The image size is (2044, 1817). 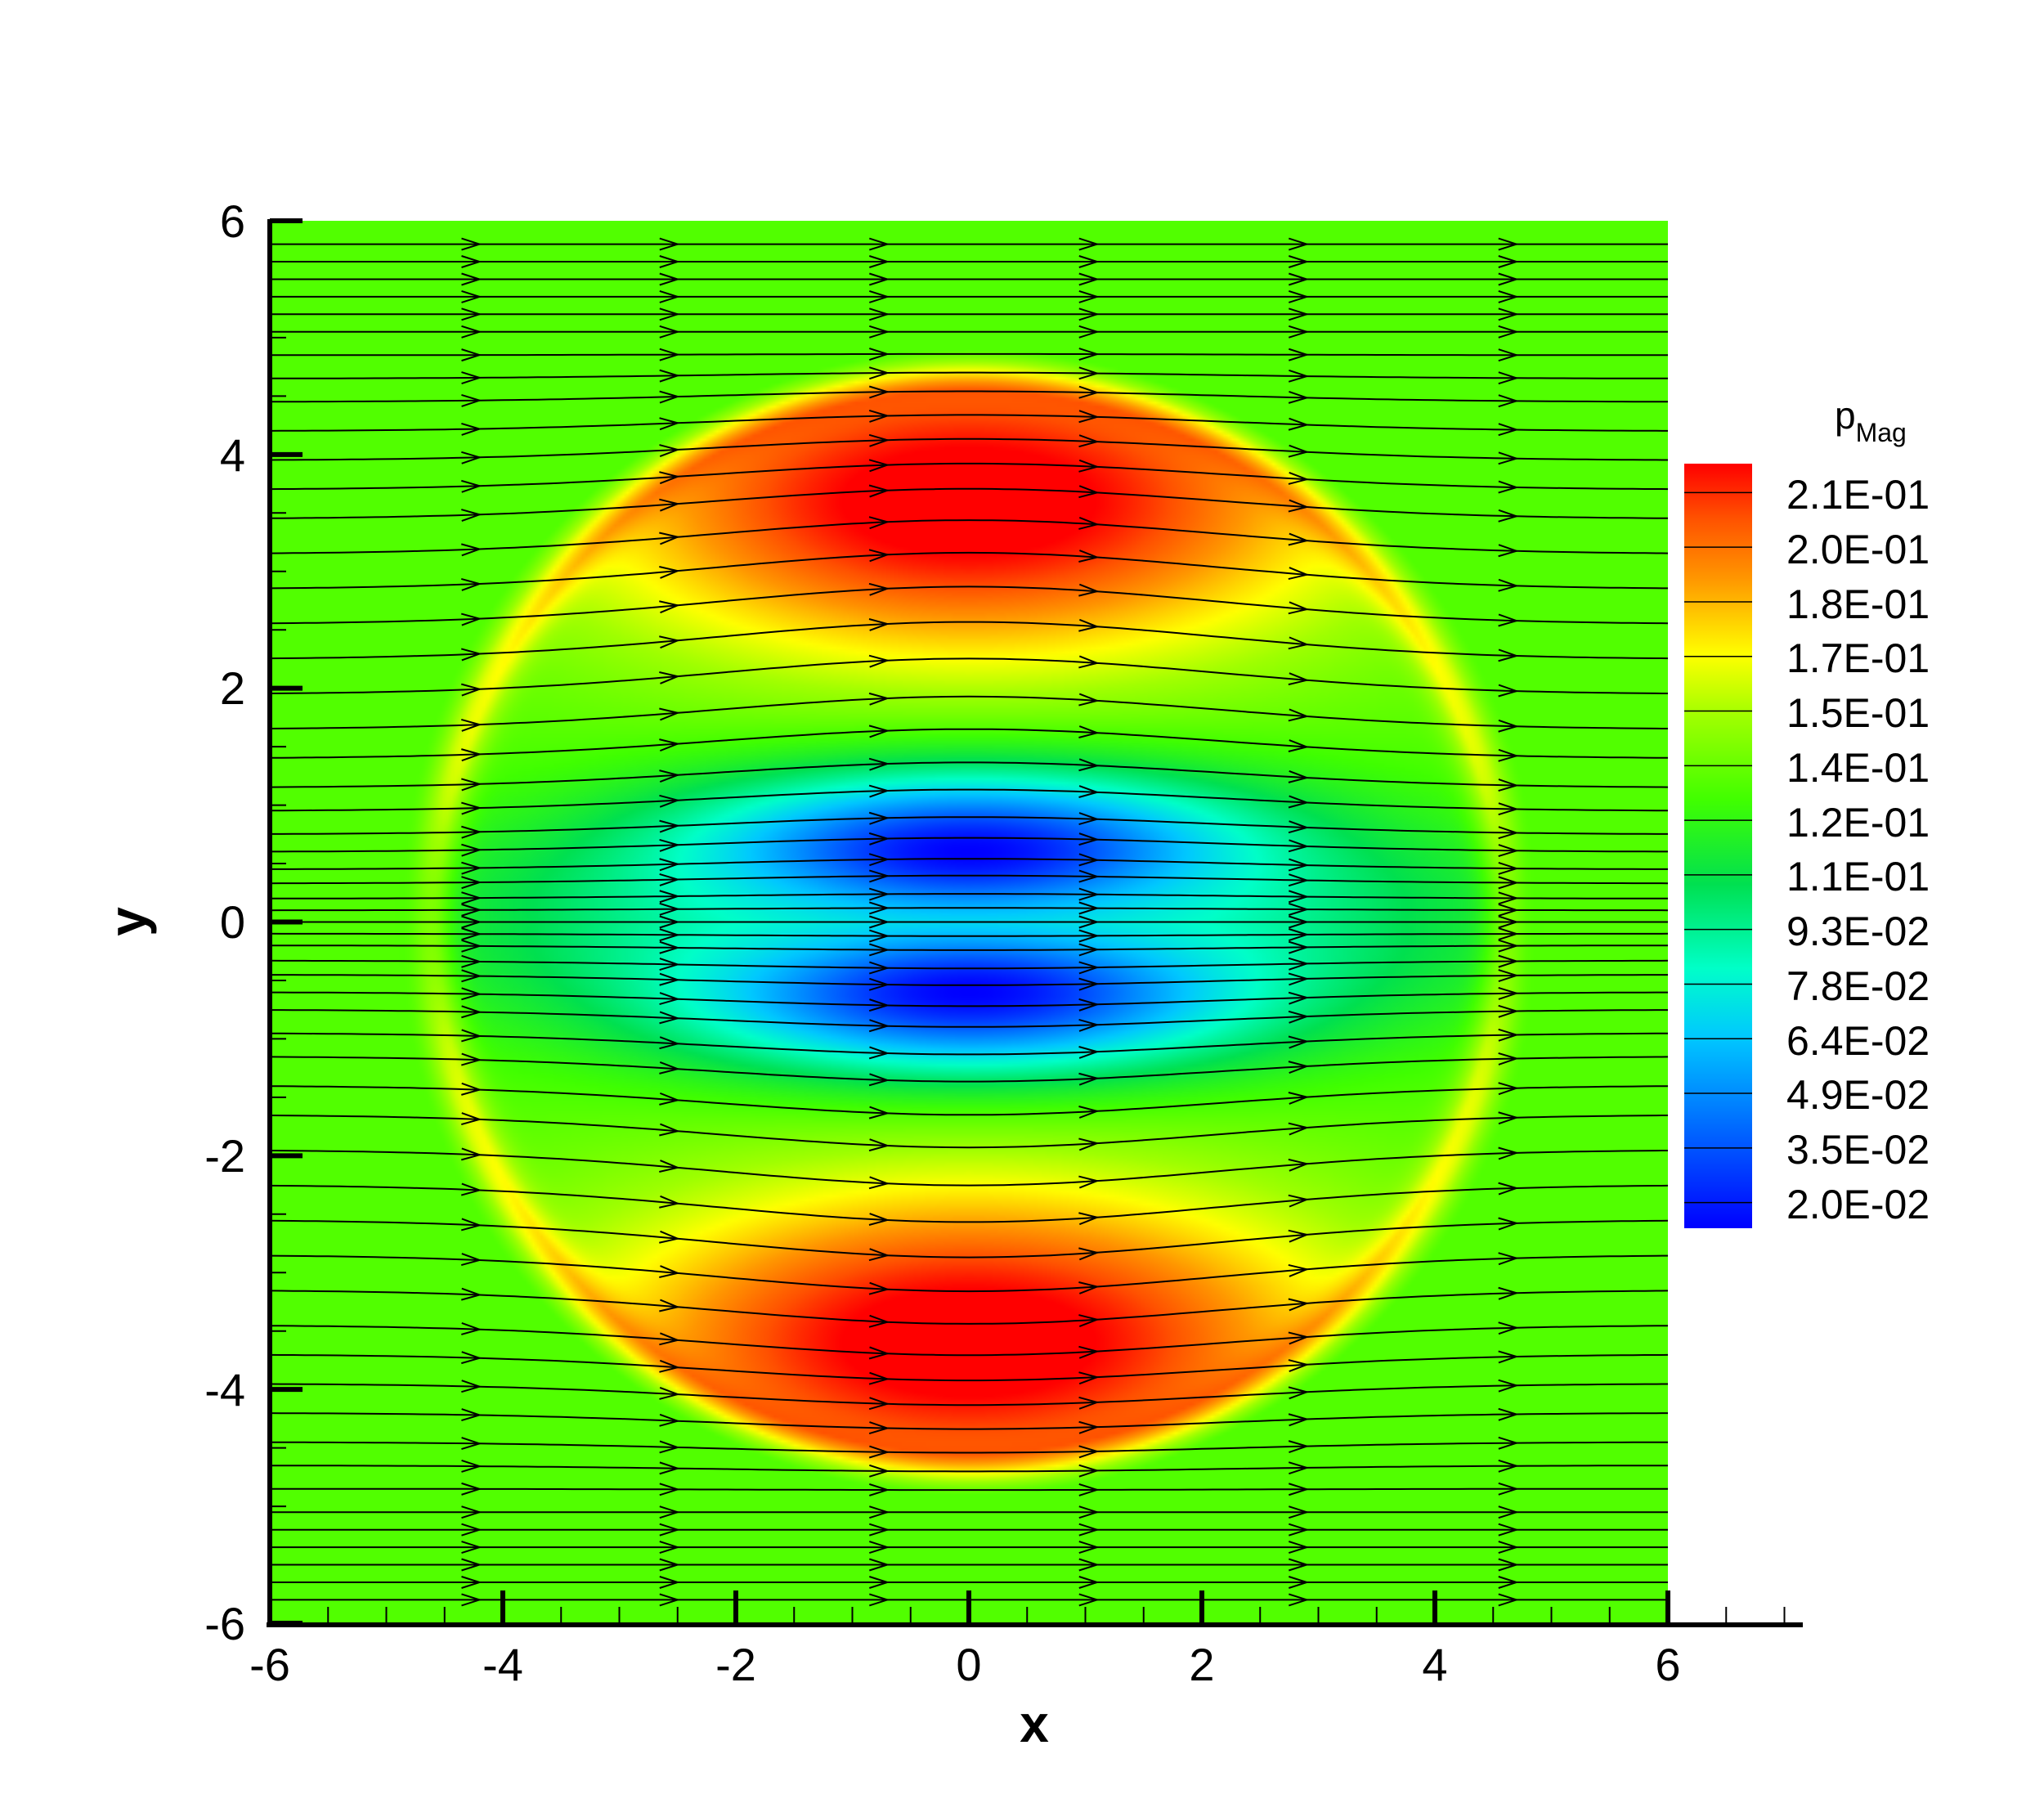 What do you see at coordinates (1201, 1664) in the screenshot?
I see `x-tick-label: 2` at bounding box center [1201, 1664].